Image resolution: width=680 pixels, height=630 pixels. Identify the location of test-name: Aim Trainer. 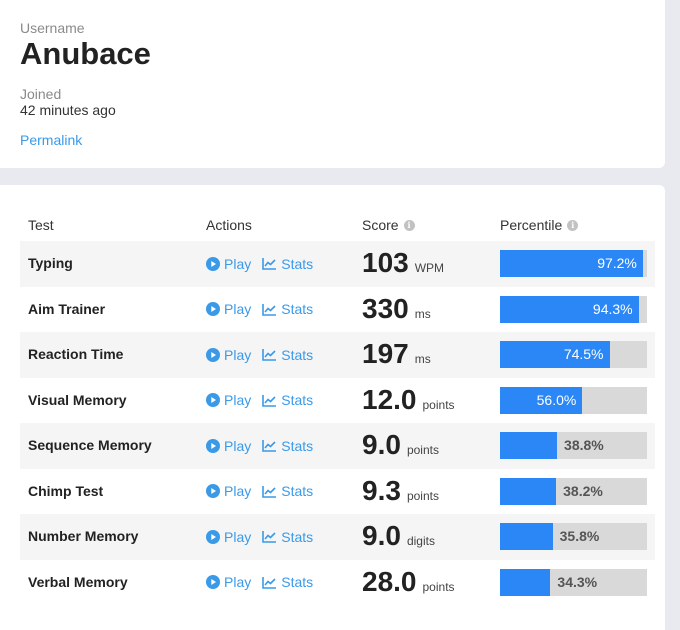
(67, 308).